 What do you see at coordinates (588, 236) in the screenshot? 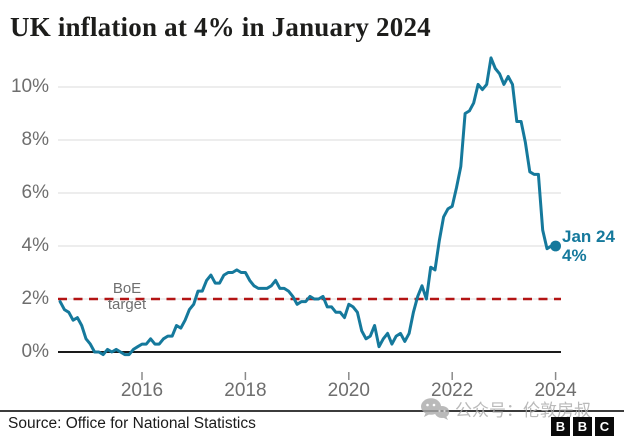
I see `latest-point-date: Jan 24` at bounding box center [588, 236].